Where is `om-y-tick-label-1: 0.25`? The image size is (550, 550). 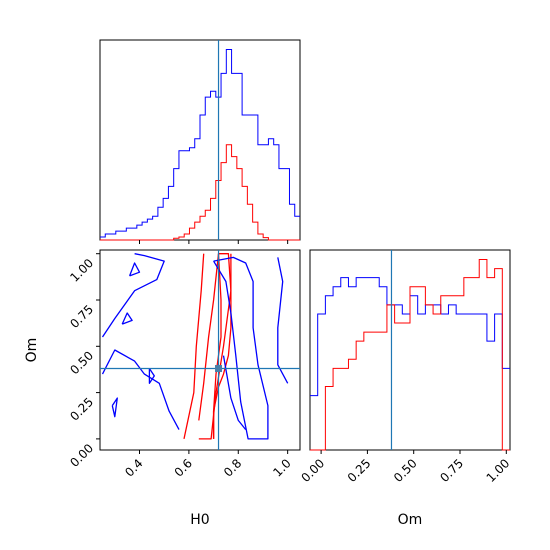
om-y-tick-label-1: 0.25 is located at coordinates (81, 409).